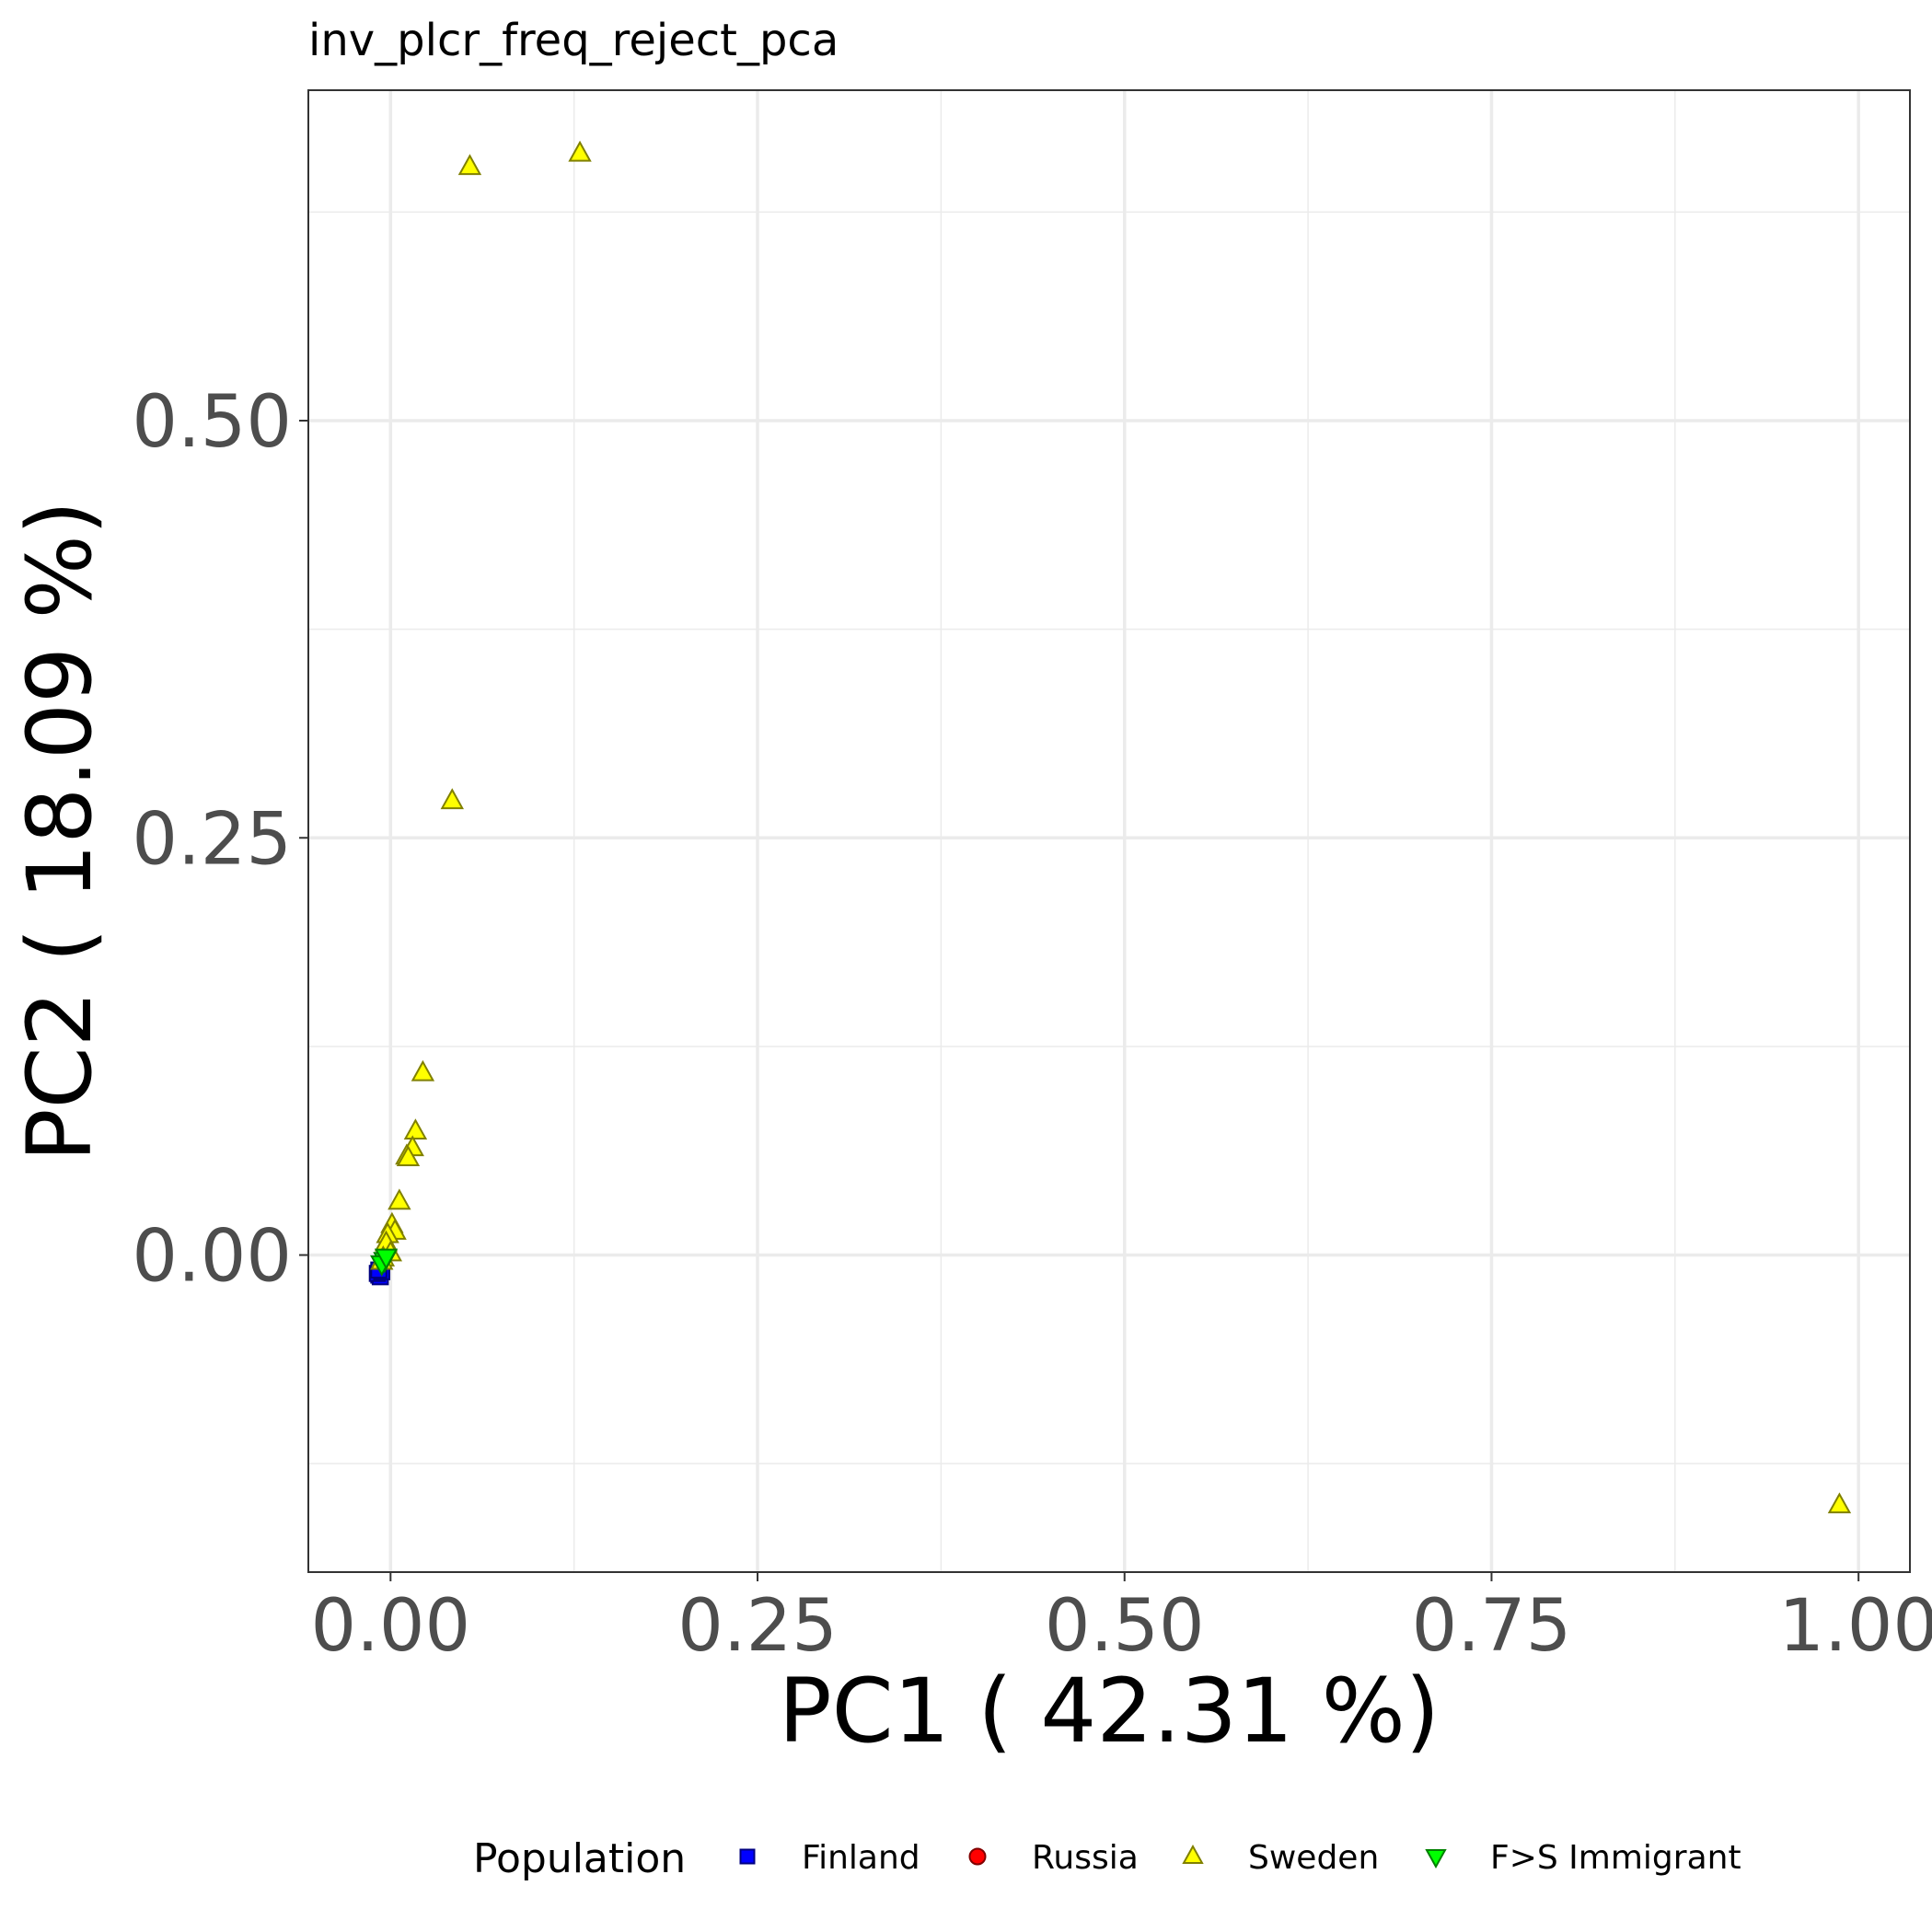 Image resolution: width=1932 pixels, height=1932 pixels. Describe the element at coordinates (1436, 1859) in the screenshot. I see `legend-key-f-s-immigrant` at that location.